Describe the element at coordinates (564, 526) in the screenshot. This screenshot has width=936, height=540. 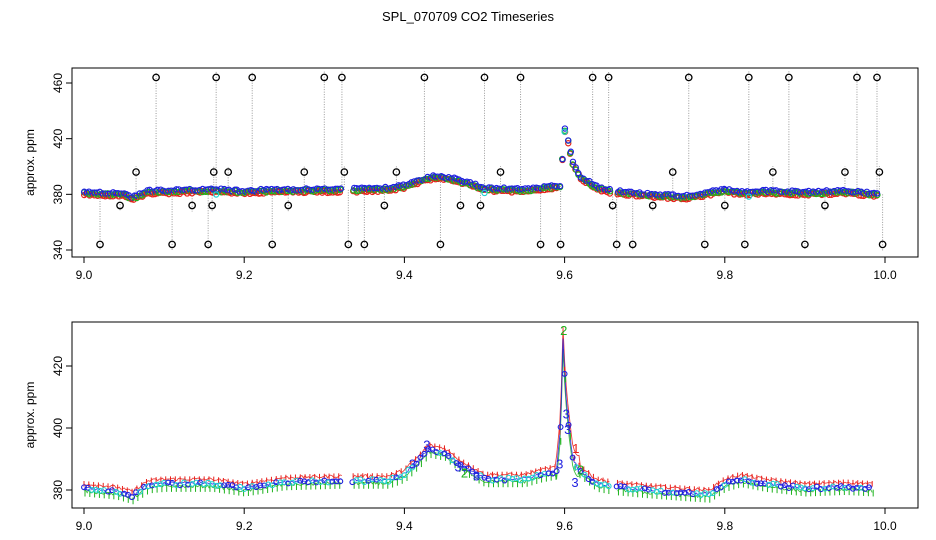
I see `x-tick-label: 9.6` at that location.